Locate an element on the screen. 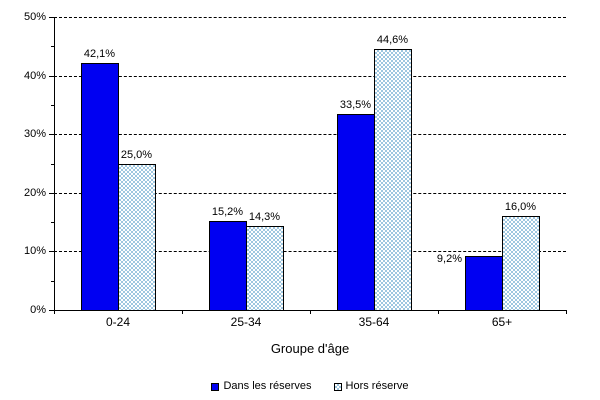  x-axis-line is located at coordinates (310, 310).